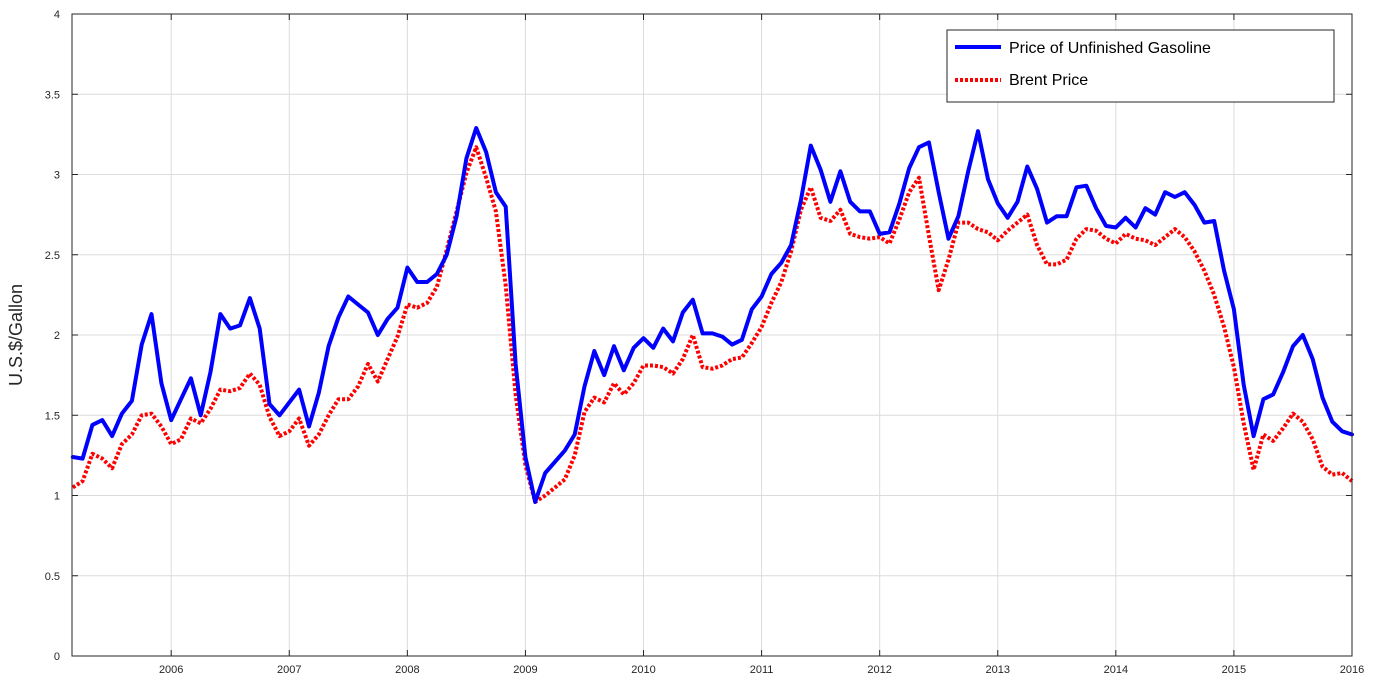 The image size is (1376, 679). What do you see at coordinates (52, 577) in the screenshot?
I see `y-tick-label: 0.5` at bounding box center [52, 577].